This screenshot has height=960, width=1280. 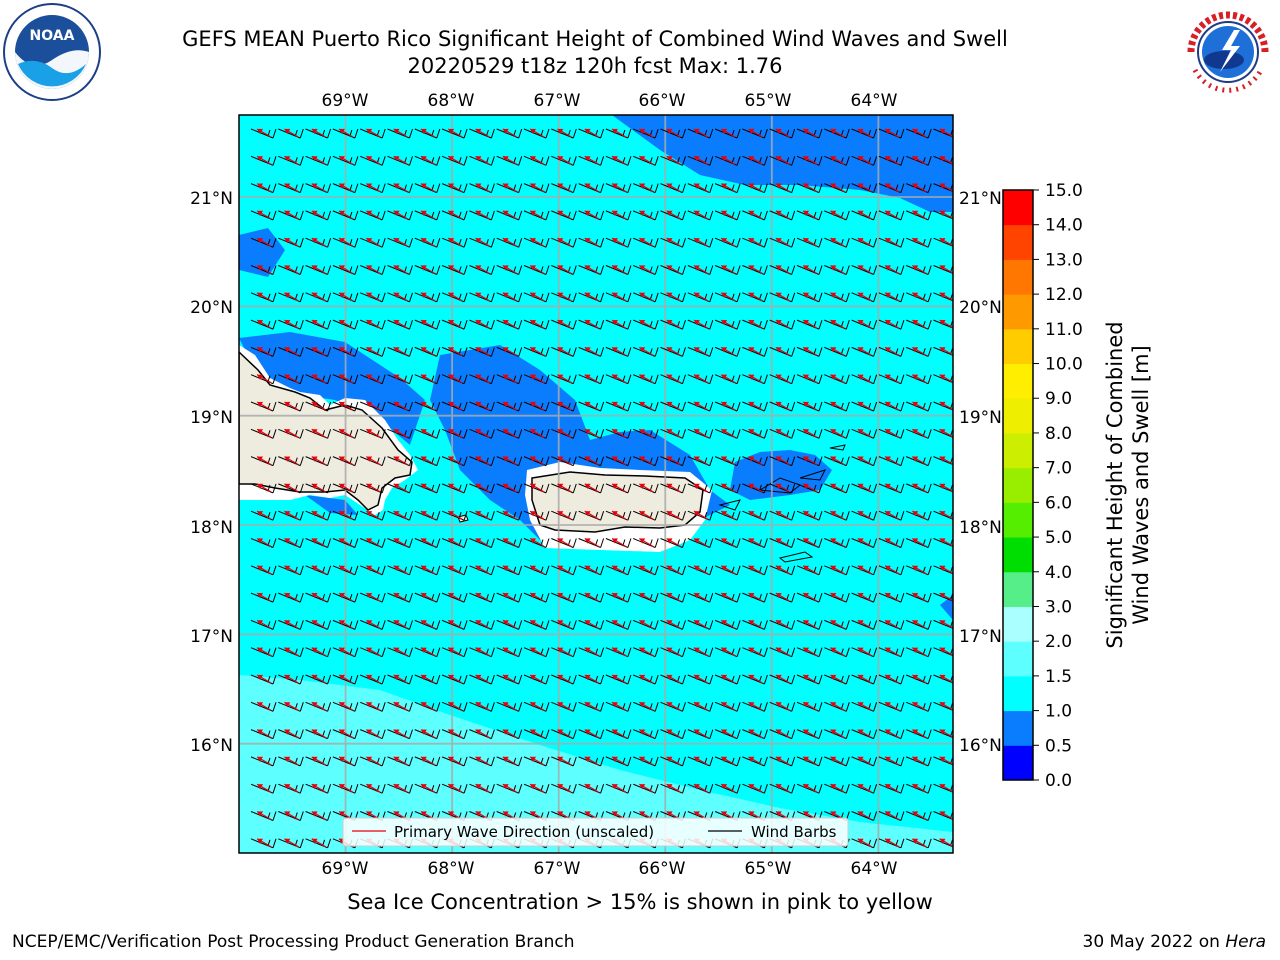 I want to click on lon-label-64w-top: 64°W, so click(x=874, y=101).